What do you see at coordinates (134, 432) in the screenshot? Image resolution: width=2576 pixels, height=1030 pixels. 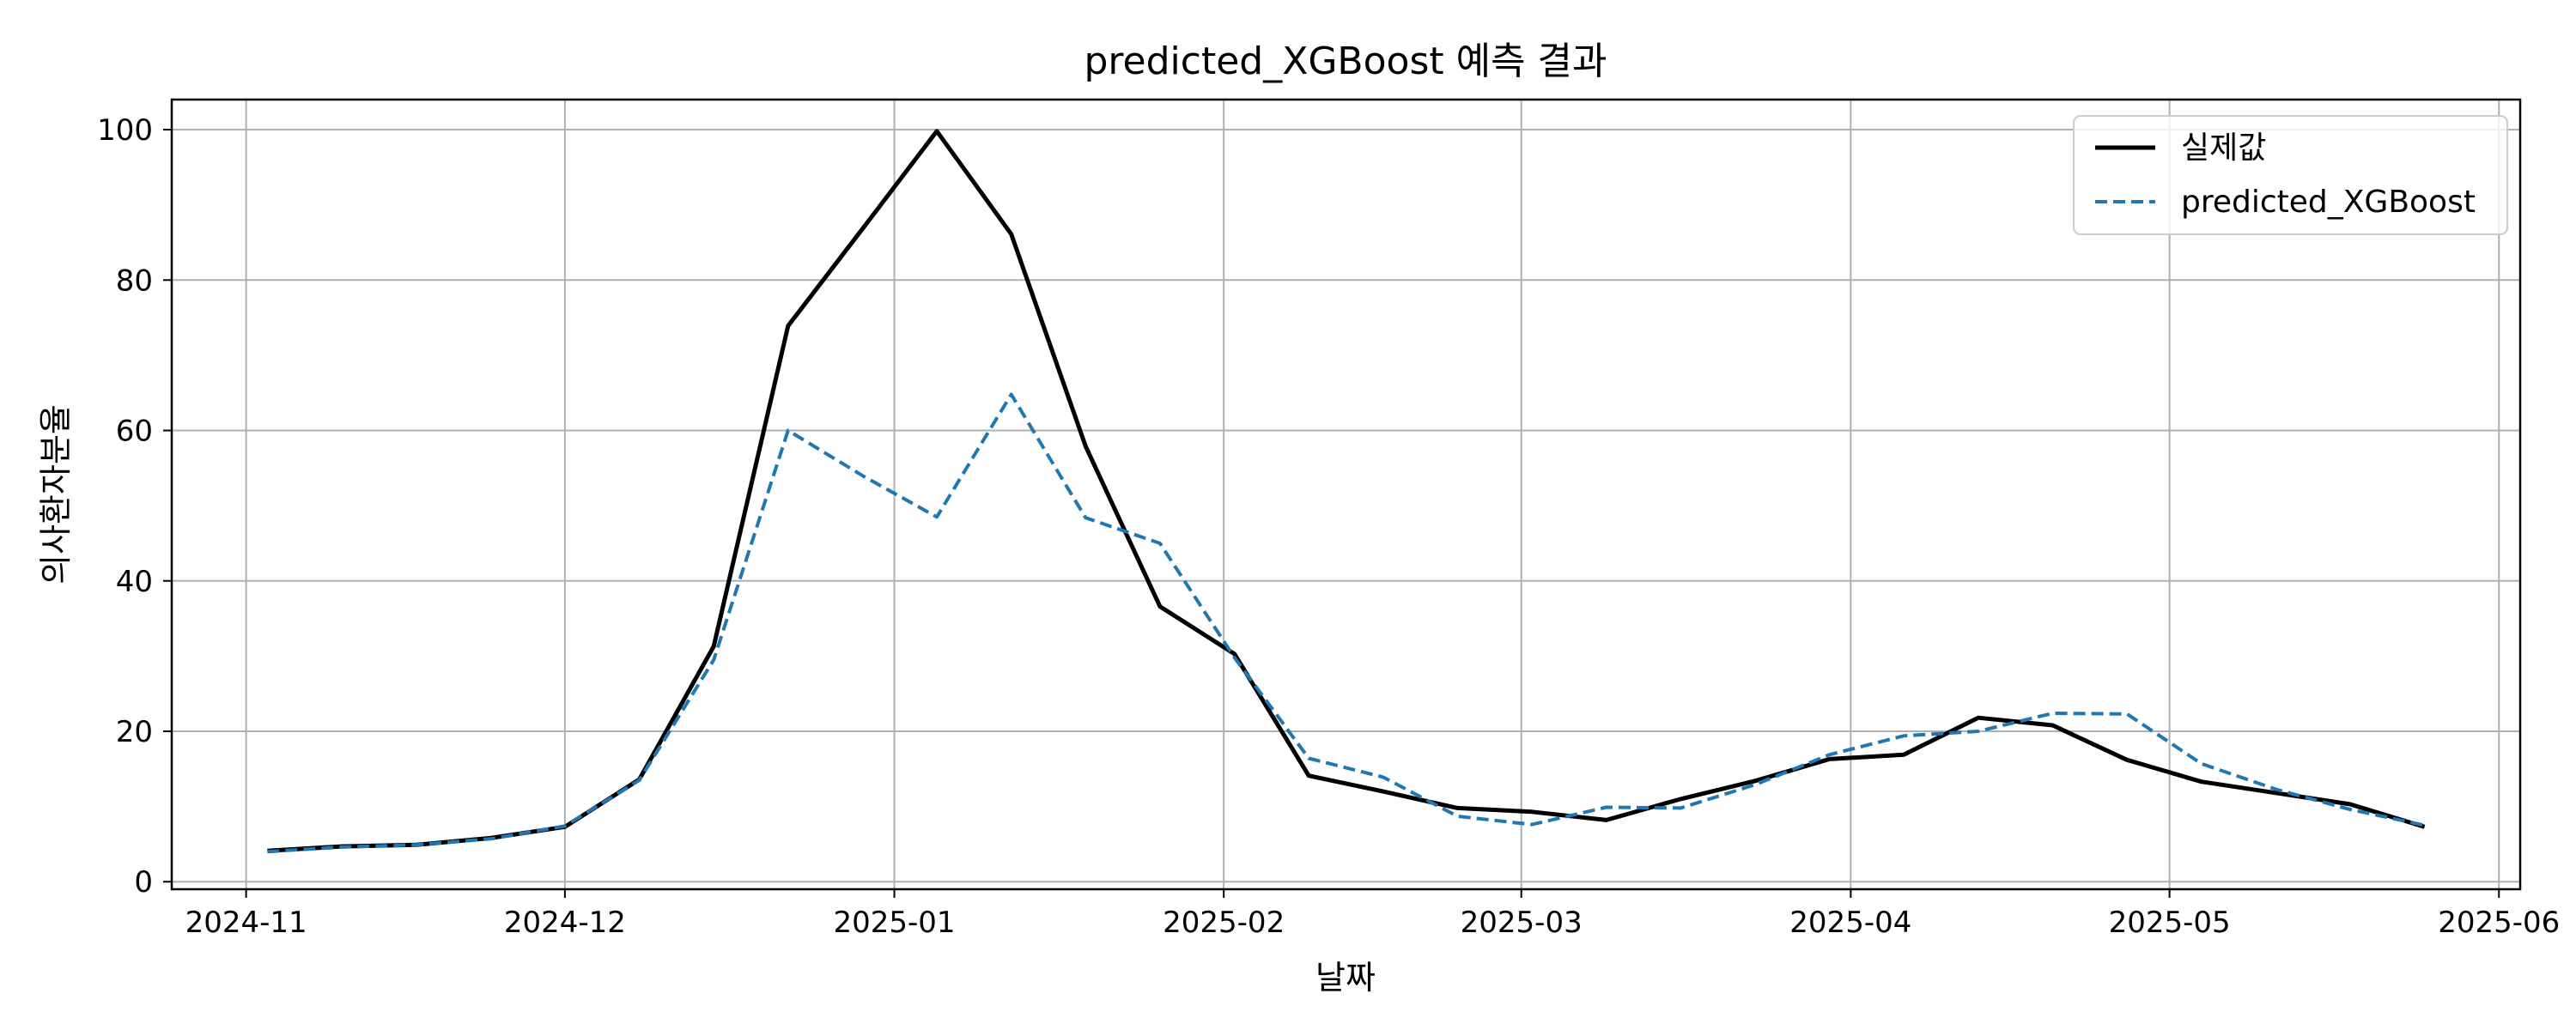 I see `y-tick-label: 60` at bounding box center [134, 432].